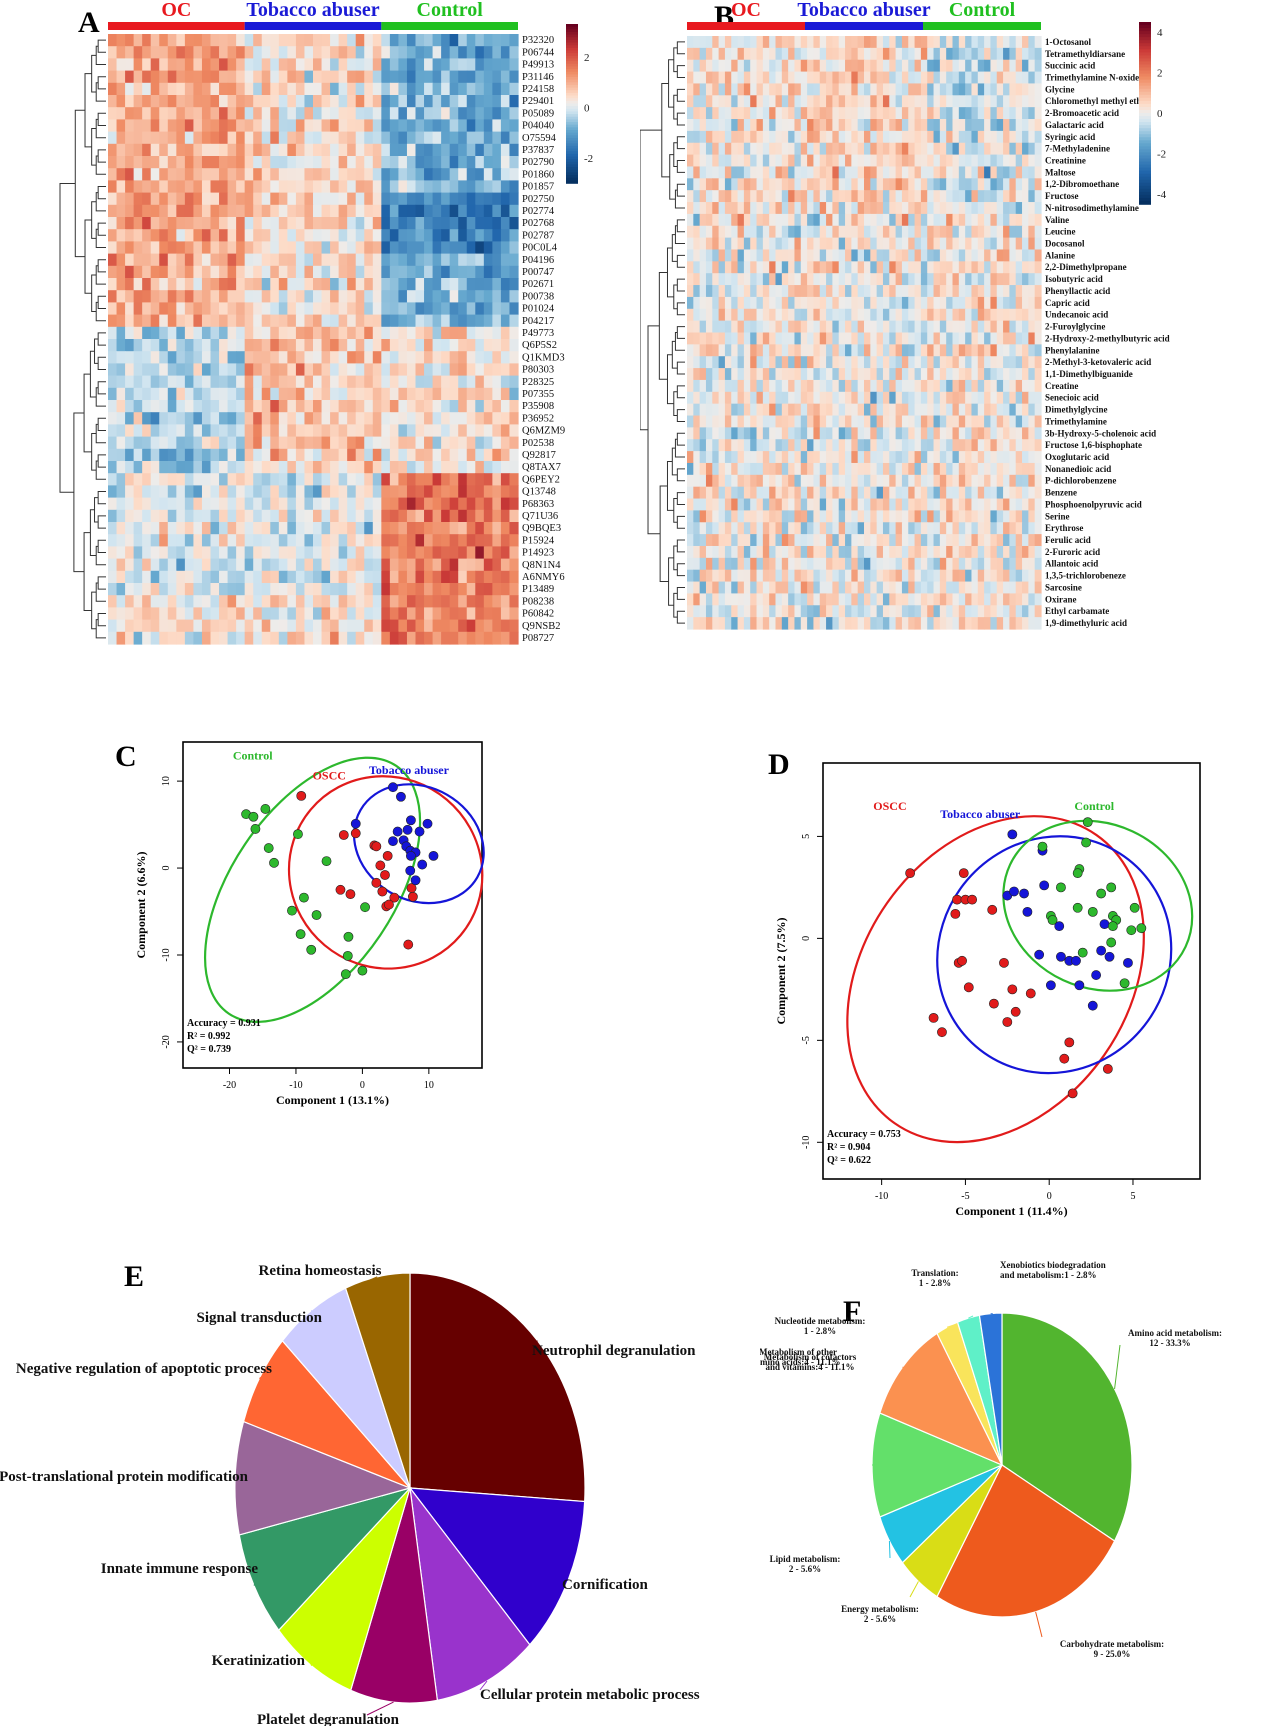 The image size is (1280, 1726). Describe the element at coordinates (538, 65) in the screenshot. I see `row-label: P49913` at that location.